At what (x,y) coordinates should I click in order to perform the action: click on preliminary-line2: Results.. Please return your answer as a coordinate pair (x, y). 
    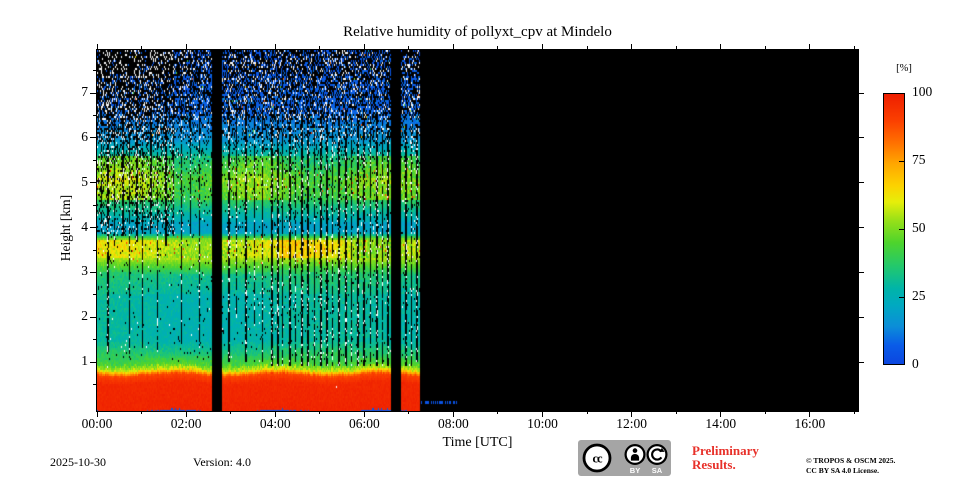
    Looking at the image, I should click on (714, 464).